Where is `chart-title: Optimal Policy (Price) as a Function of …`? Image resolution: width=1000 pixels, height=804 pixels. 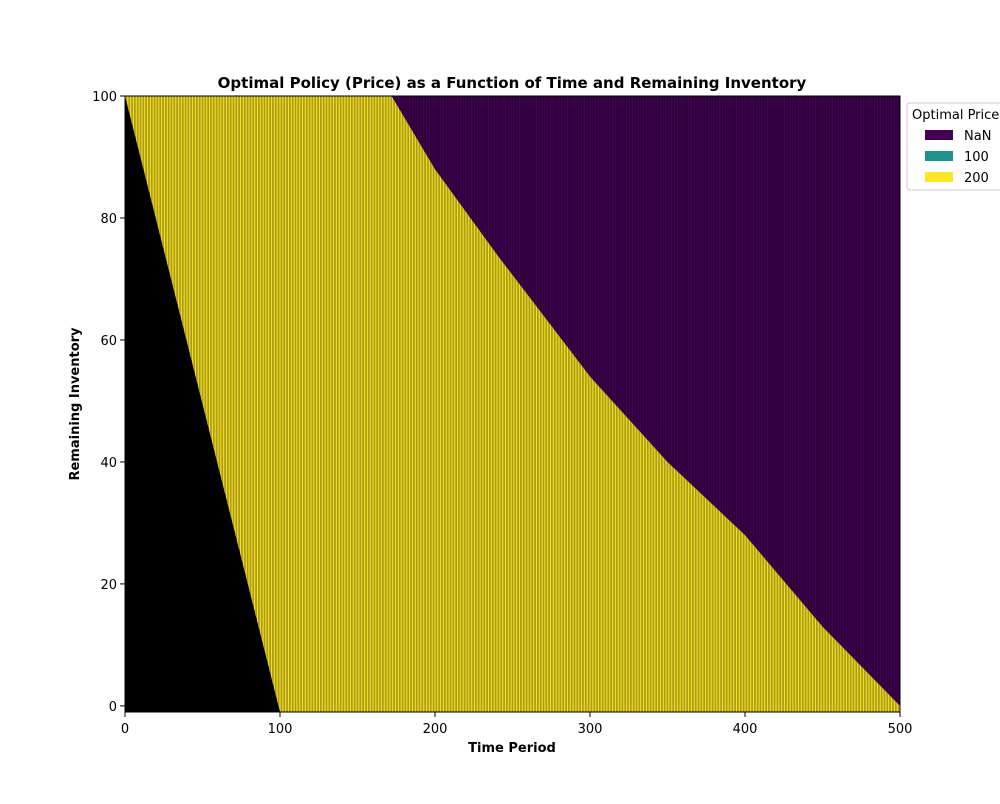 chart-title: Optimal Policy (Price) as a Function of … is located at coordinates (512, 83).